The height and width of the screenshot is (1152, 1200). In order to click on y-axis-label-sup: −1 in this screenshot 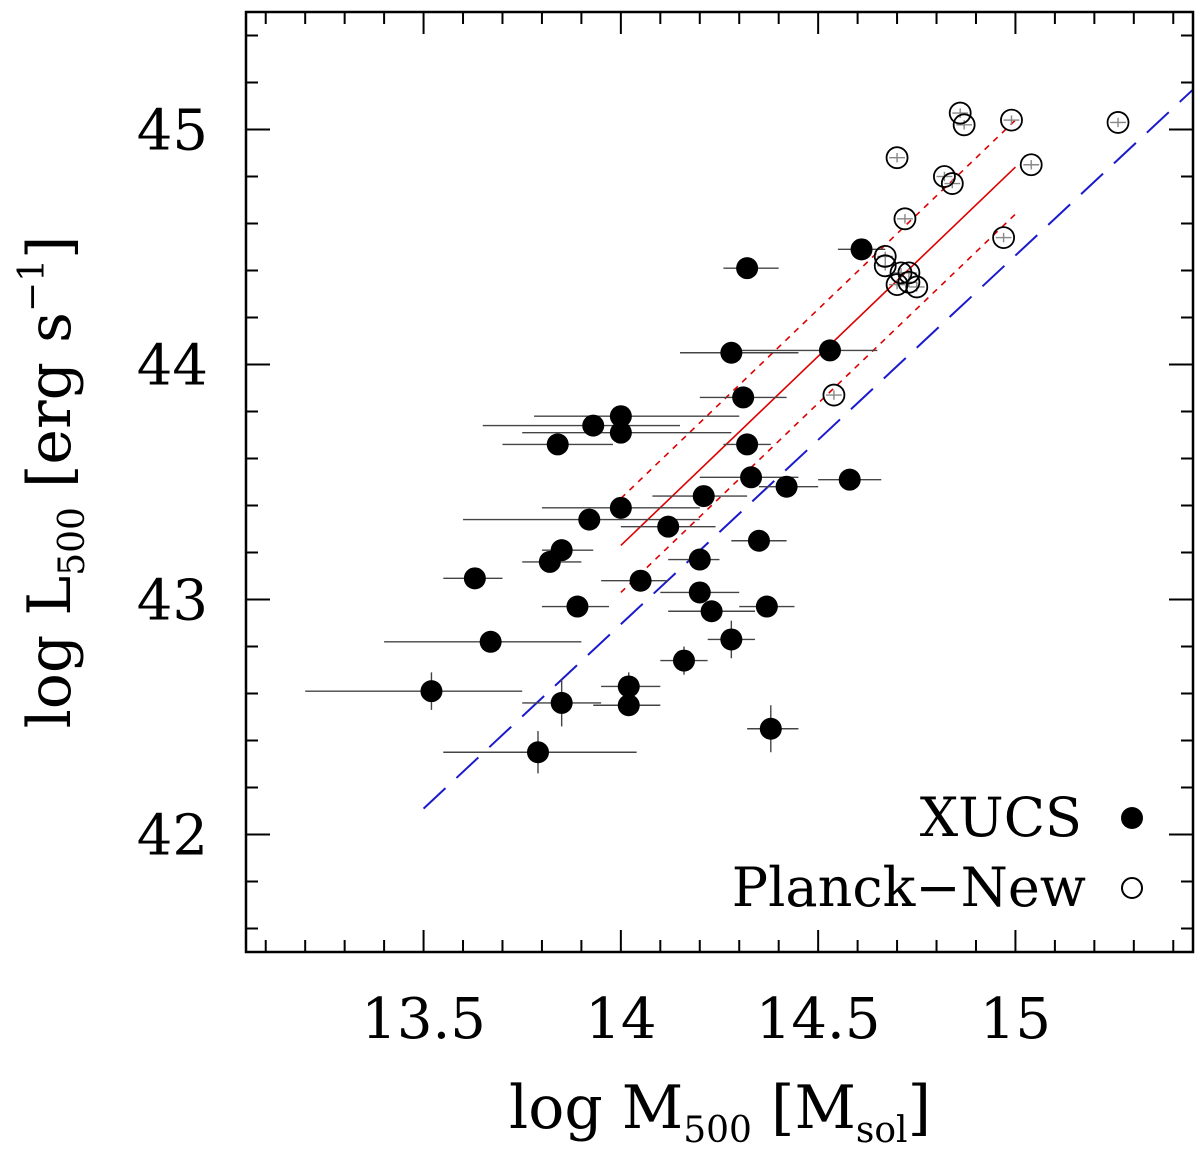, I will do `click(32, 285)`.